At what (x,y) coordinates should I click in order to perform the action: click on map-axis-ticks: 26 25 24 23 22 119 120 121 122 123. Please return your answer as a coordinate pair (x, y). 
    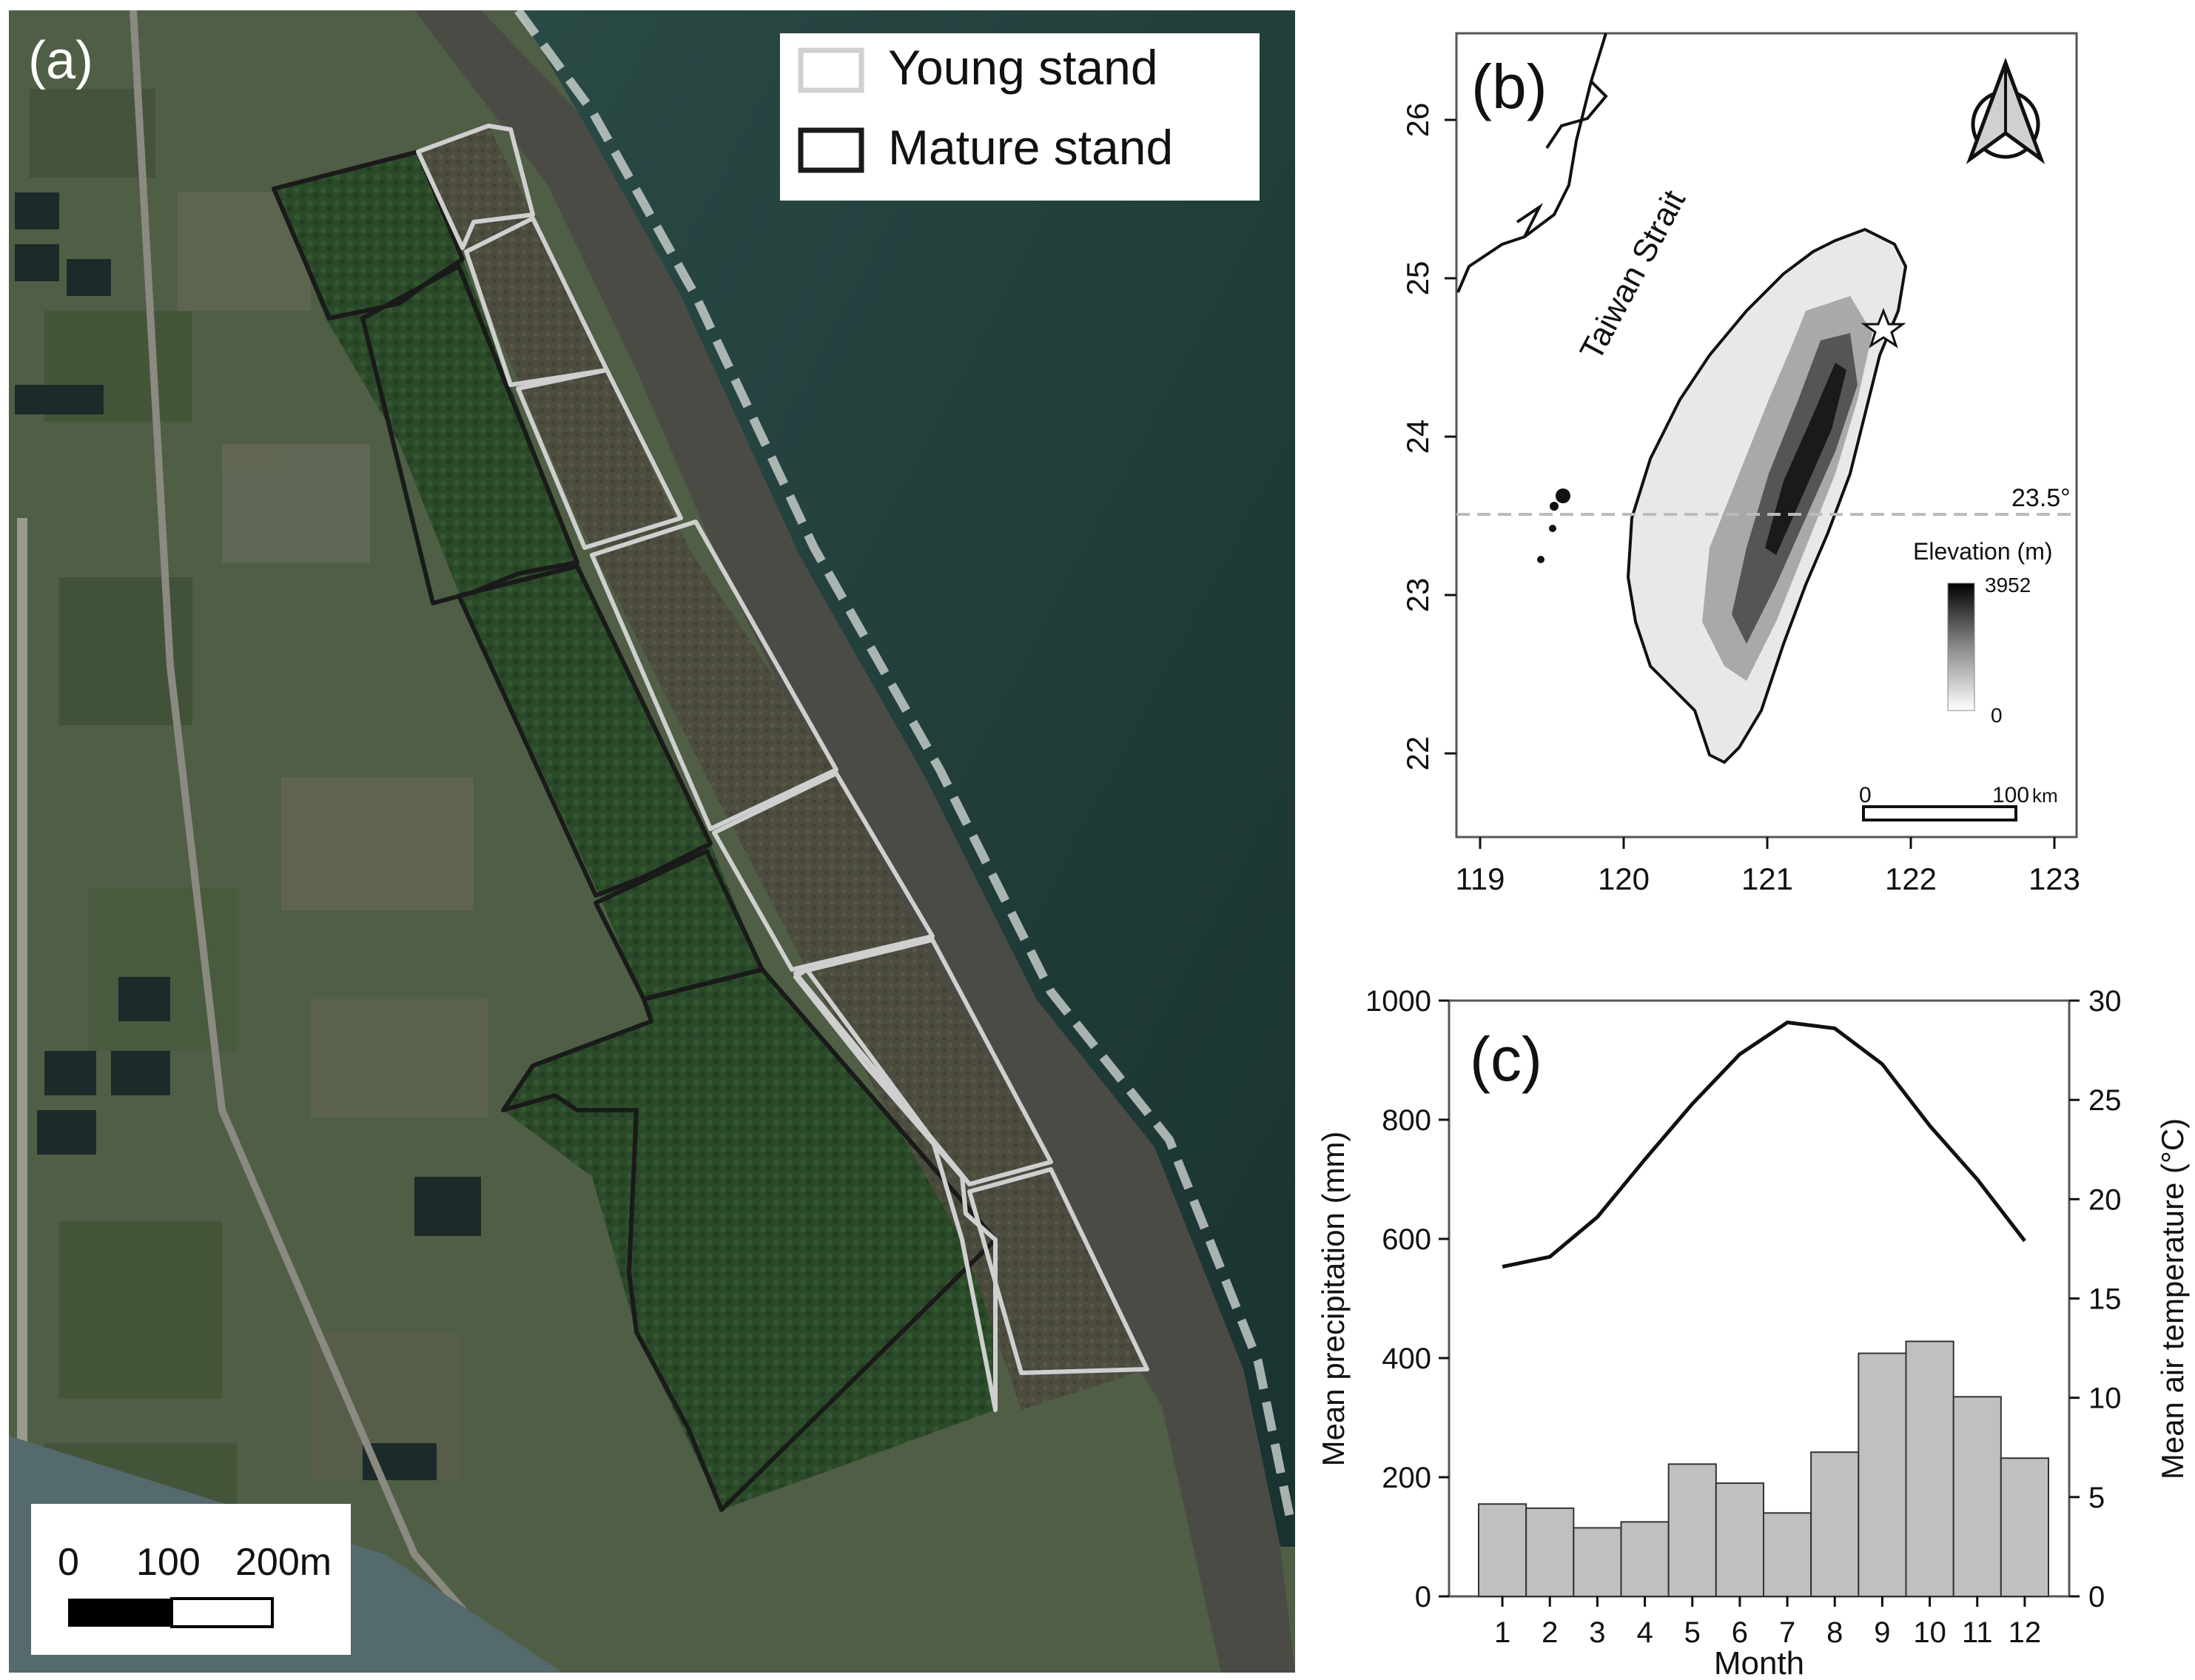
    Looking at the image, I should click on (1740, 499).